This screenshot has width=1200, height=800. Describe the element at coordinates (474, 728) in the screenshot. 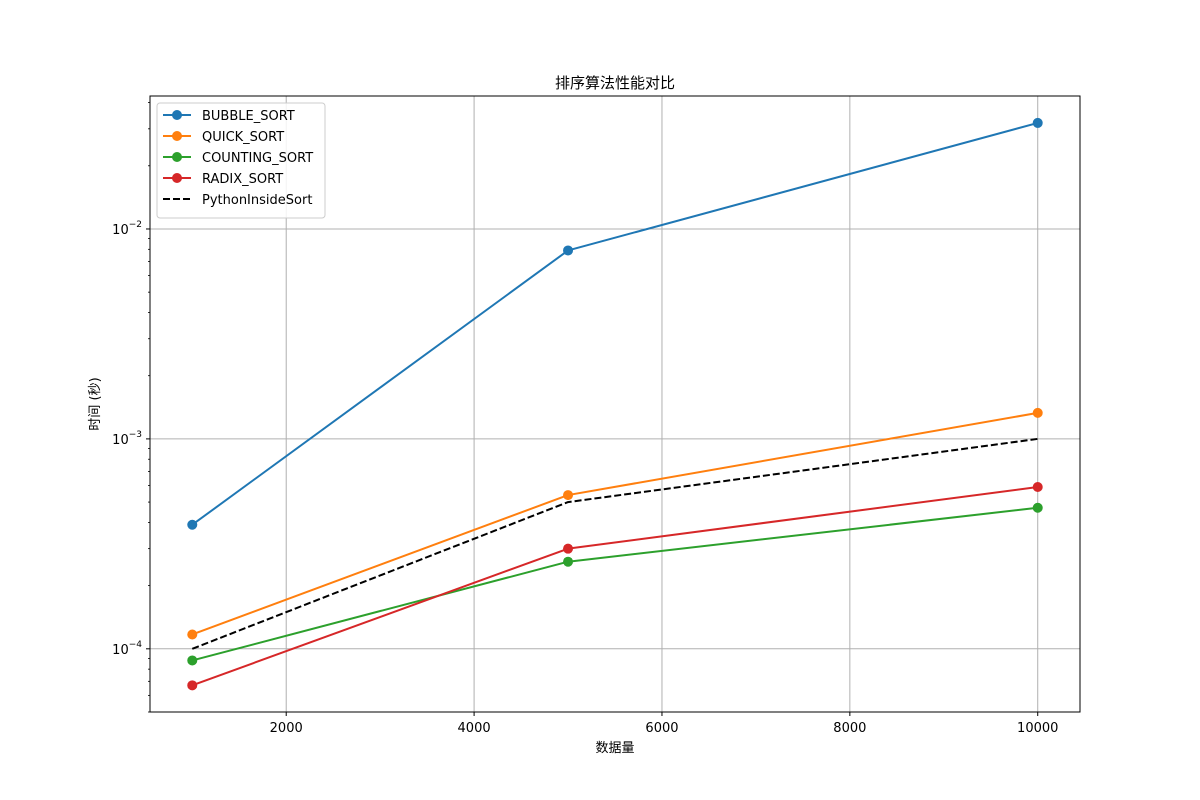

I see `x-tick-label: 4000` at that location.